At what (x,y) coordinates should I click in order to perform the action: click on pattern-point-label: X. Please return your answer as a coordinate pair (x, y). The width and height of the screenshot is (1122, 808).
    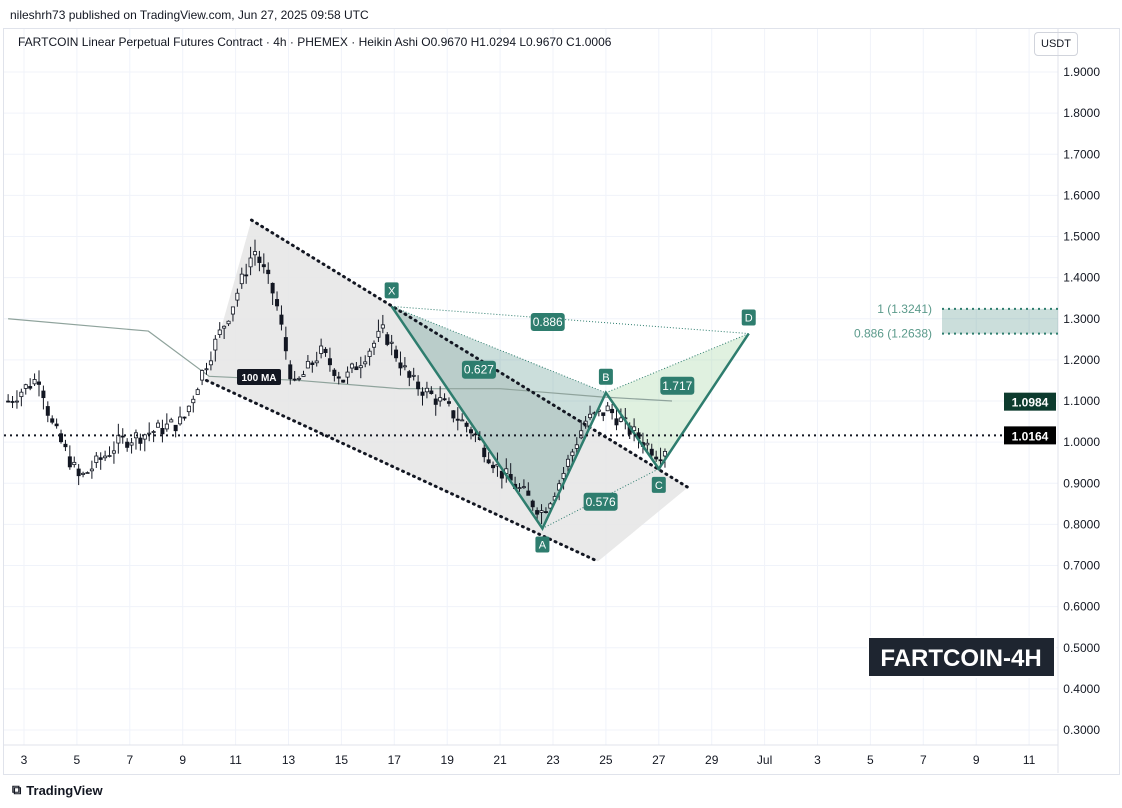
    Looking at the image, I should click on (392, 291).